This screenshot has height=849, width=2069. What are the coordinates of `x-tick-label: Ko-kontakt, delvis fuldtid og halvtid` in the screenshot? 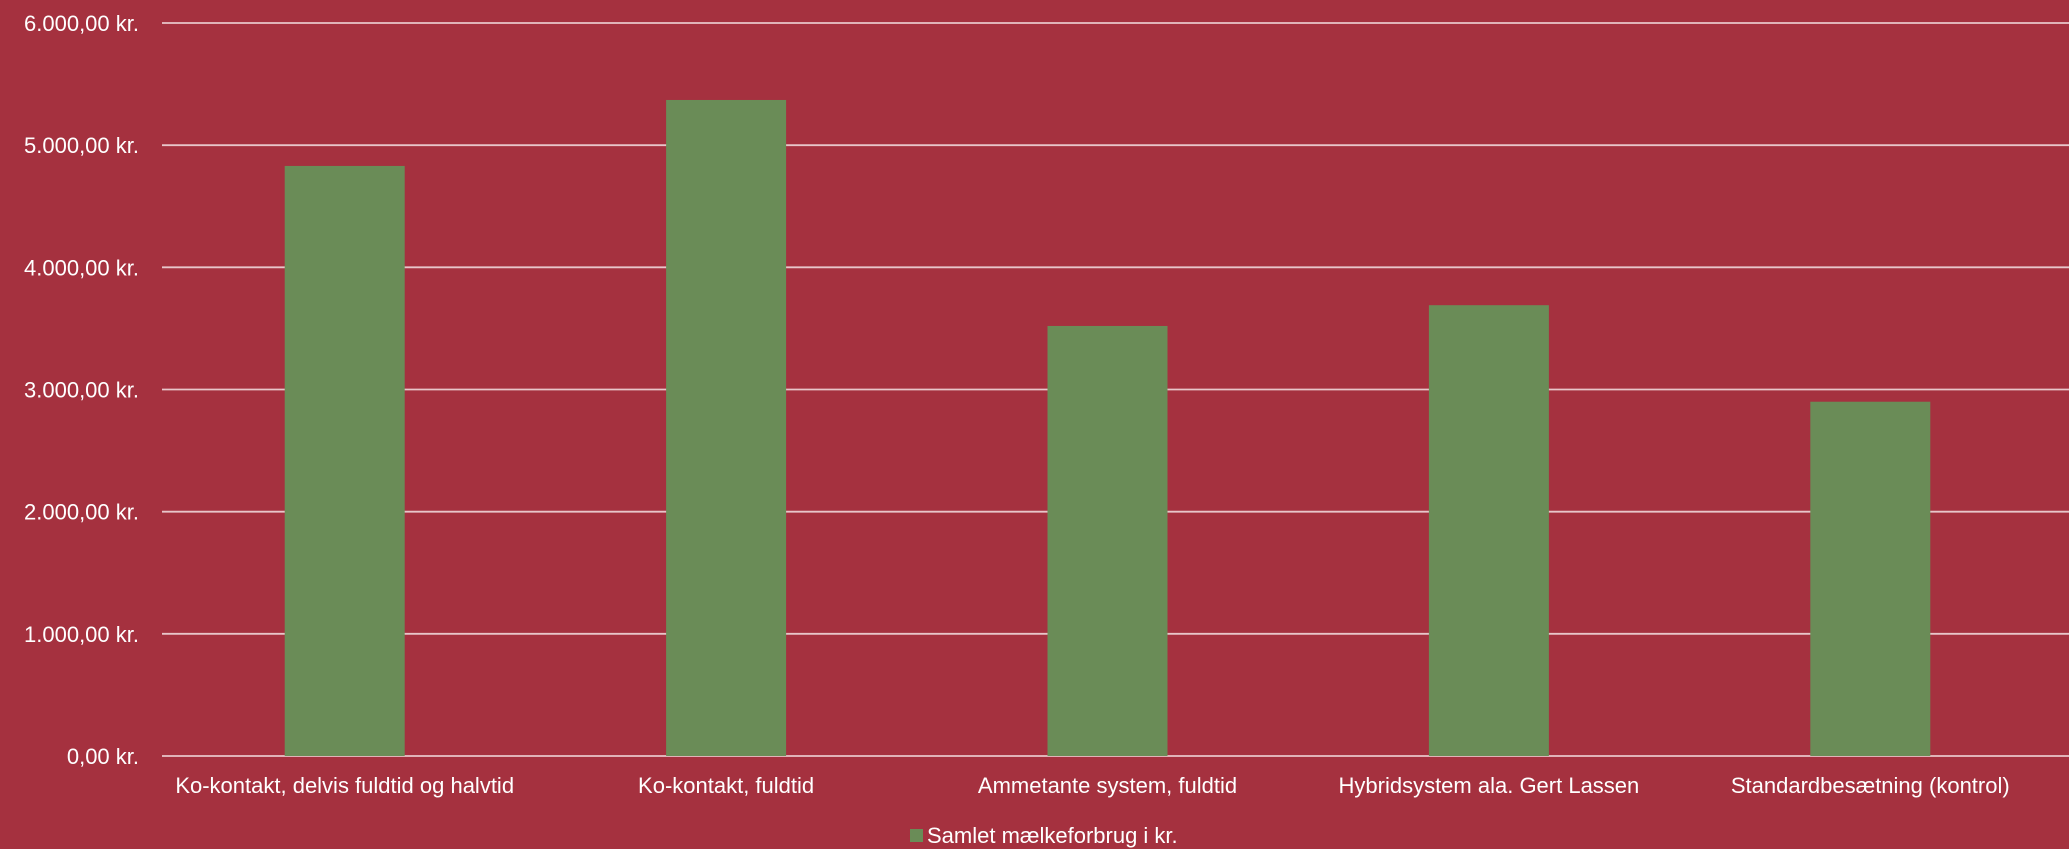 It's located at (344, 785).